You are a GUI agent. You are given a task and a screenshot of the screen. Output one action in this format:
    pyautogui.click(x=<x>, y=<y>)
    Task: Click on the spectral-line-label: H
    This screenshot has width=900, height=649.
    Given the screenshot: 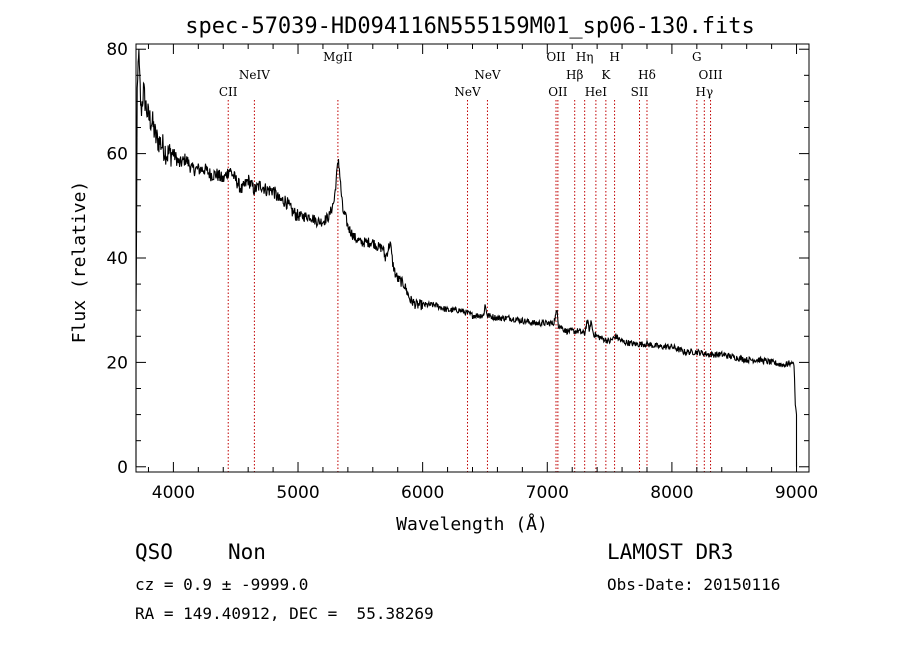 What is the action you would take?
    pyautogui.click(x=614, y=57)
    